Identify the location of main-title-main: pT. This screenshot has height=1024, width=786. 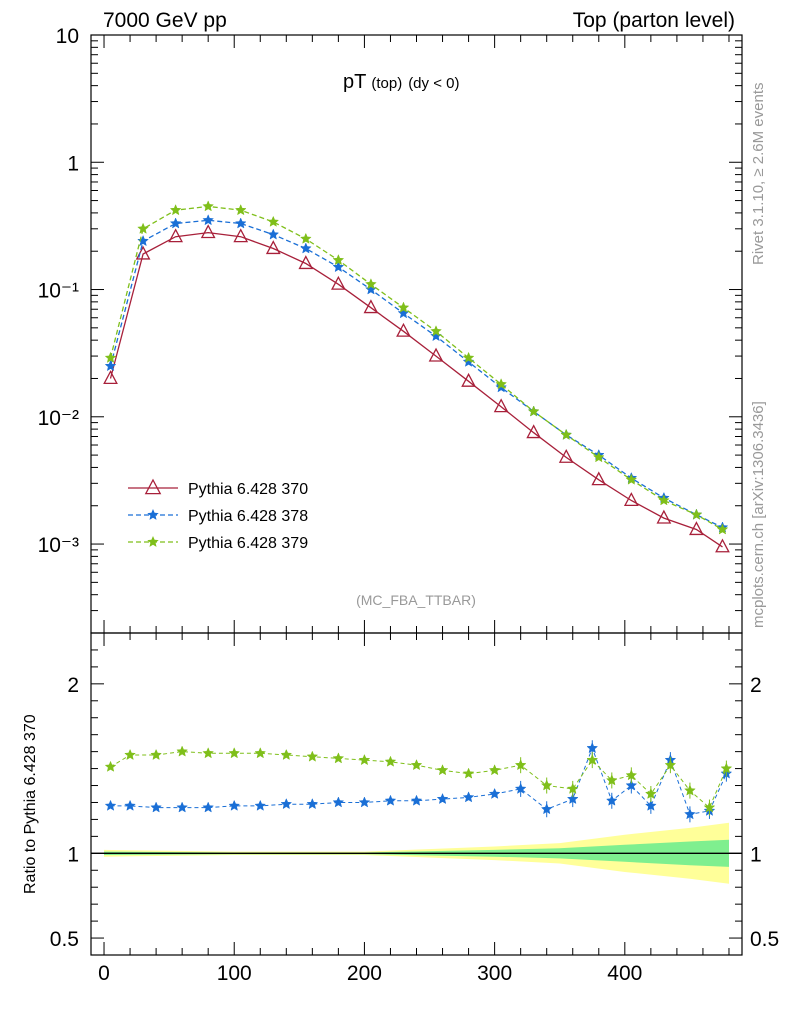
(354, 82).